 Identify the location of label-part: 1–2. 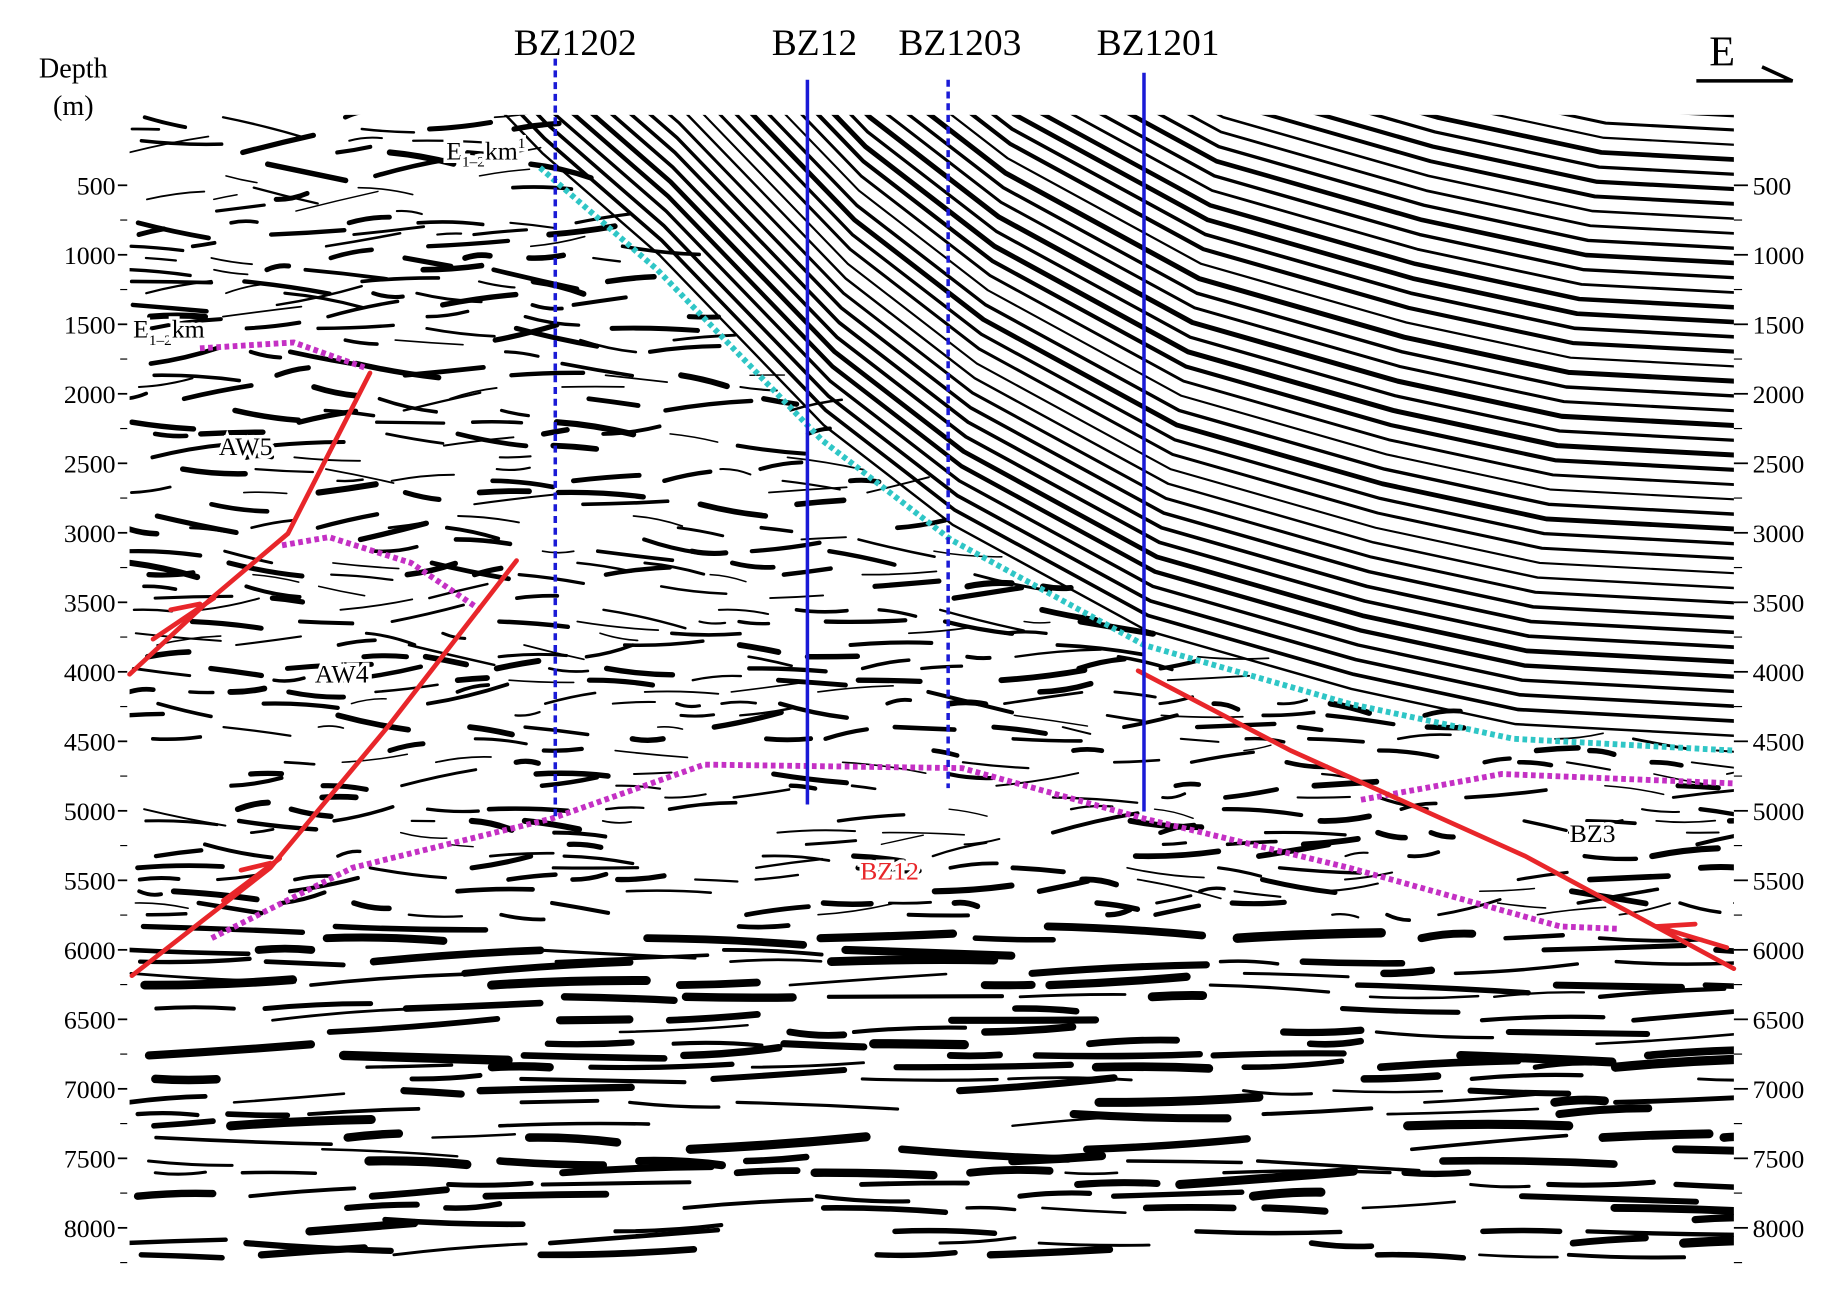
(473, 162).